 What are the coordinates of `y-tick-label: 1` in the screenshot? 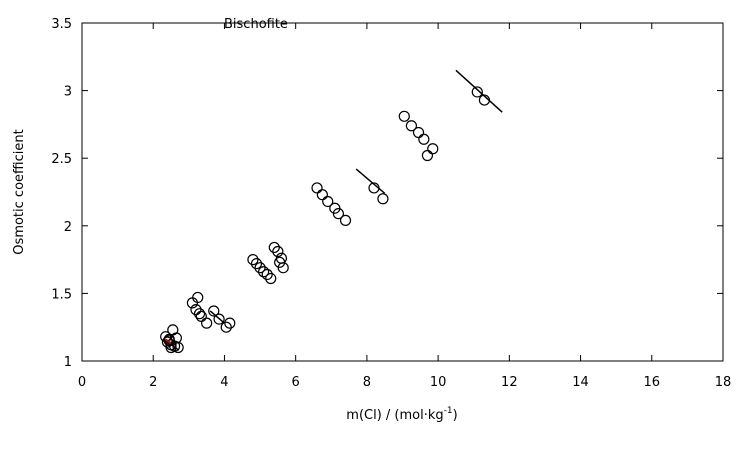 It's located at (68, 362).